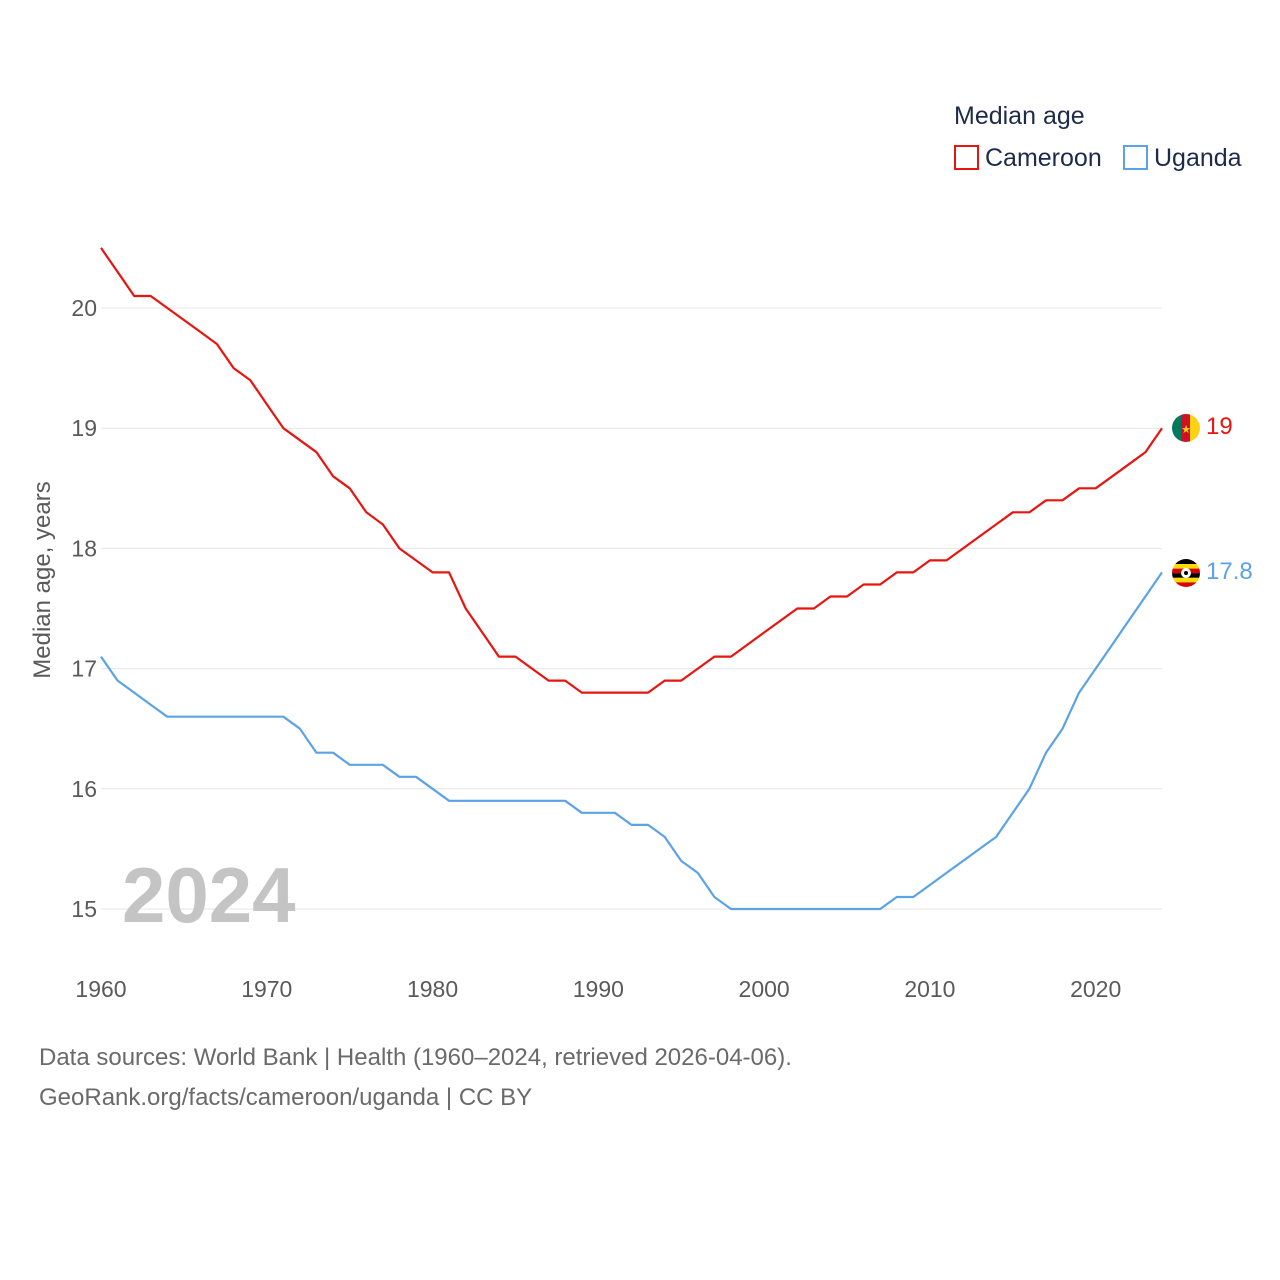  What do you see at coordinates (84, 548) in the screenshot?
I see `y-tick-label: 18` at bounding box center [84, 548].